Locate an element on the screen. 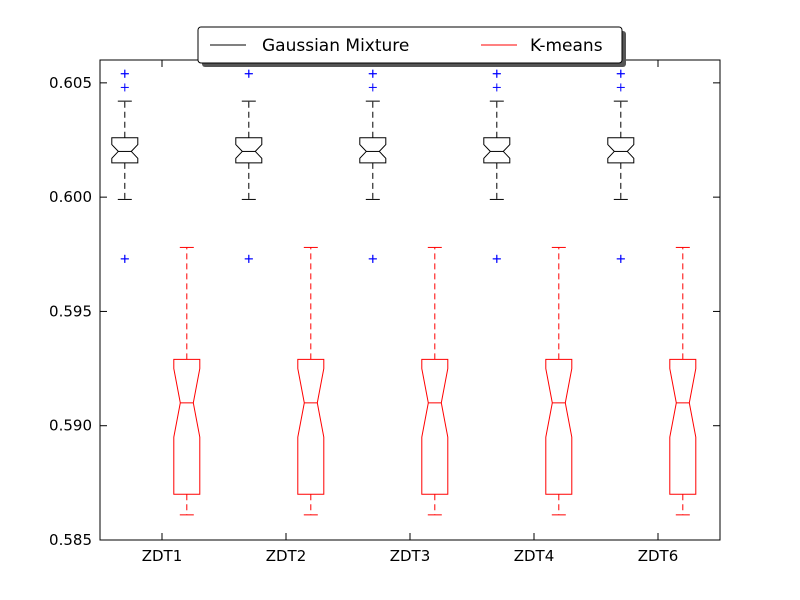 Image resolution: width=800 pixels, height=600 pixels. x-tick-label: ZDT1 is located at coordinates (162, 556).